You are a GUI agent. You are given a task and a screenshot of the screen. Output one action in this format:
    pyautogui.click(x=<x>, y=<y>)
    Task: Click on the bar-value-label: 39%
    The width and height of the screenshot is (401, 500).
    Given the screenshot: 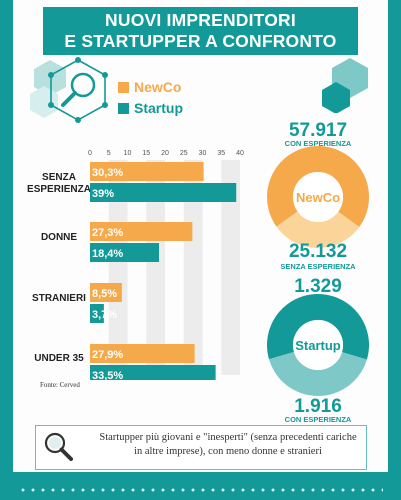 What is the action you would take?
    pyautogui.click(x=103, y=194)
    